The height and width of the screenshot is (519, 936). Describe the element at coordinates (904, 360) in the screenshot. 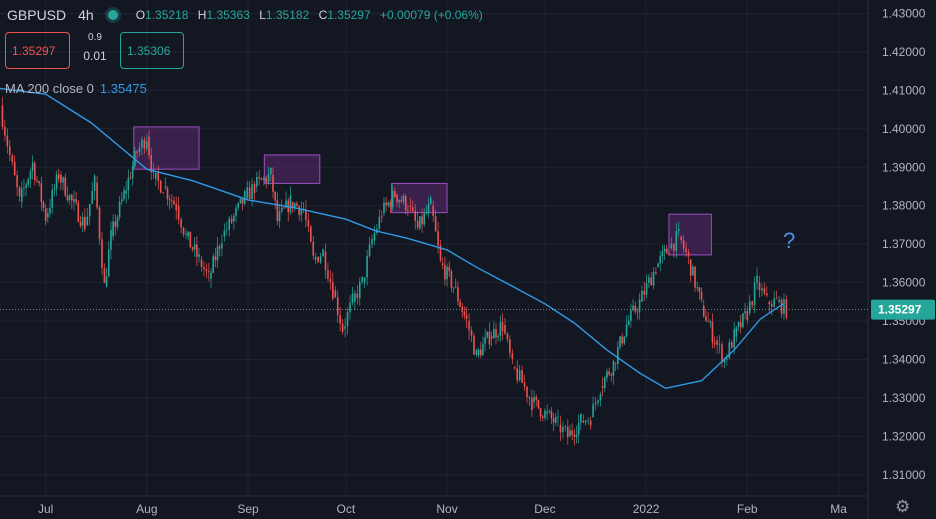

I see `price-tick-label: 1.34000` at that location.